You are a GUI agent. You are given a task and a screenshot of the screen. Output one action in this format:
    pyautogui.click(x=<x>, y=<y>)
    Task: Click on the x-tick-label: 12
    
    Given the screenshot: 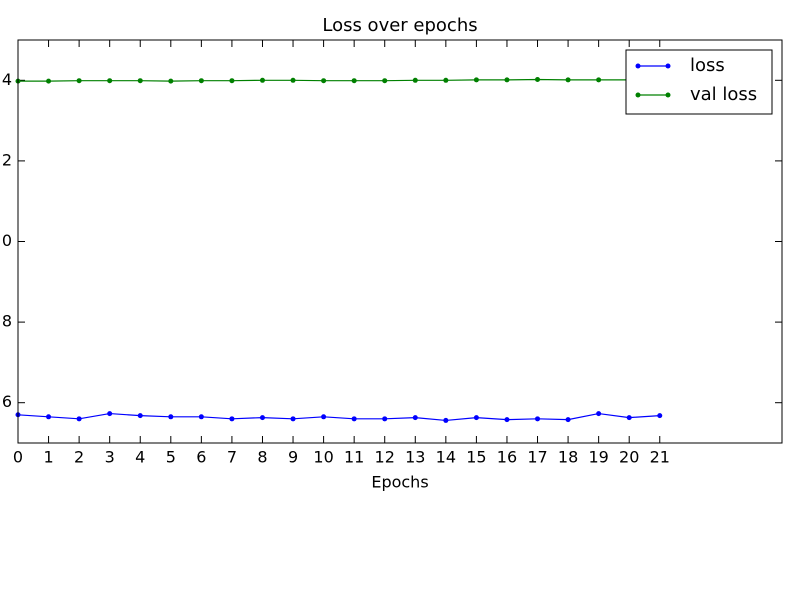 What is the action you would take?
    pyautogui.click(x=385, y=457)
    